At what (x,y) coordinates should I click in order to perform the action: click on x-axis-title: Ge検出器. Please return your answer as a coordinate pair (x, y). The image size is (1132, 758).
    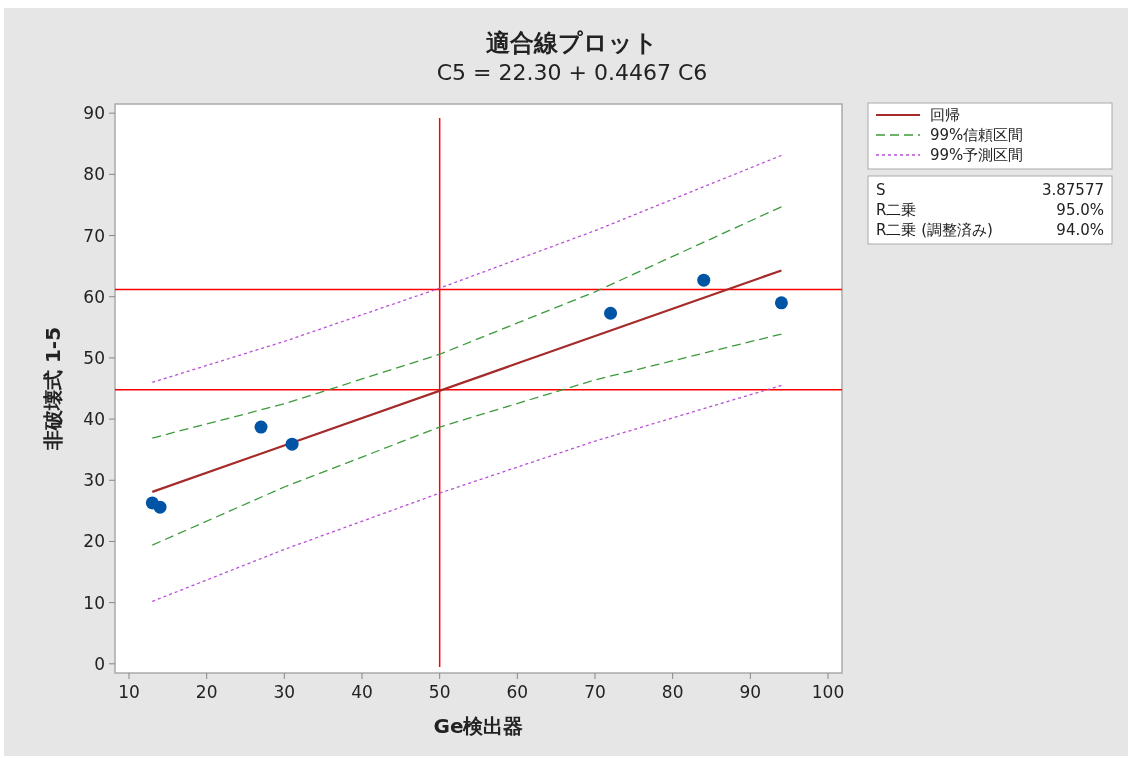
    Looking at the image, I should click on (478, 726).